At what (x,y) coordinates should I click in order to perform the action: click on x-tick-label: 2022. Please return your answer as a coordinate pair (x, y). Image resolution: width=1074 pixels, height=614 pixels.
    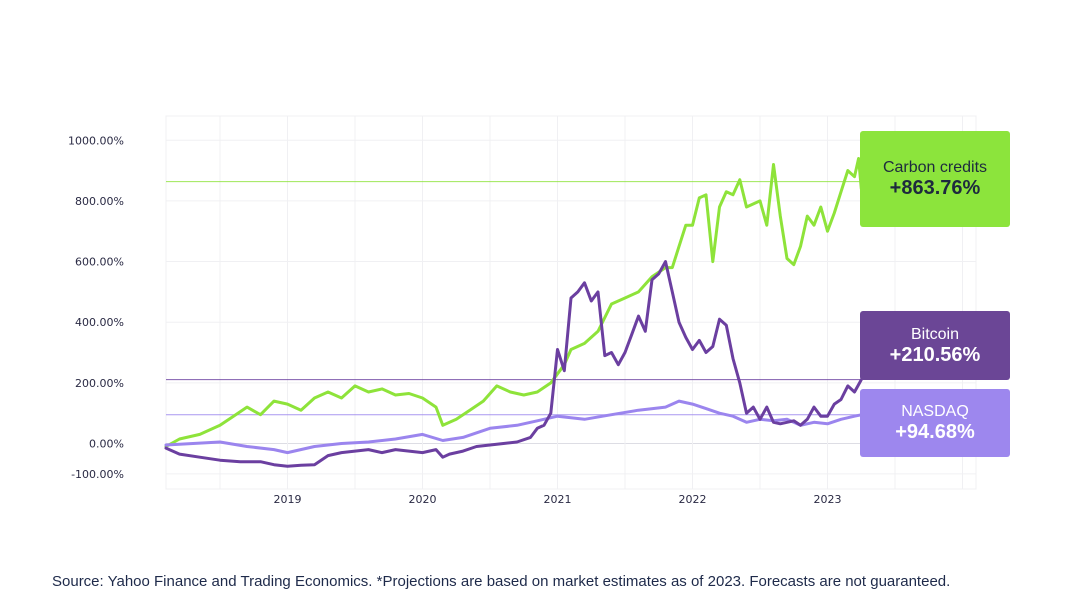
    Looking at the image, I should click on (693, 499).